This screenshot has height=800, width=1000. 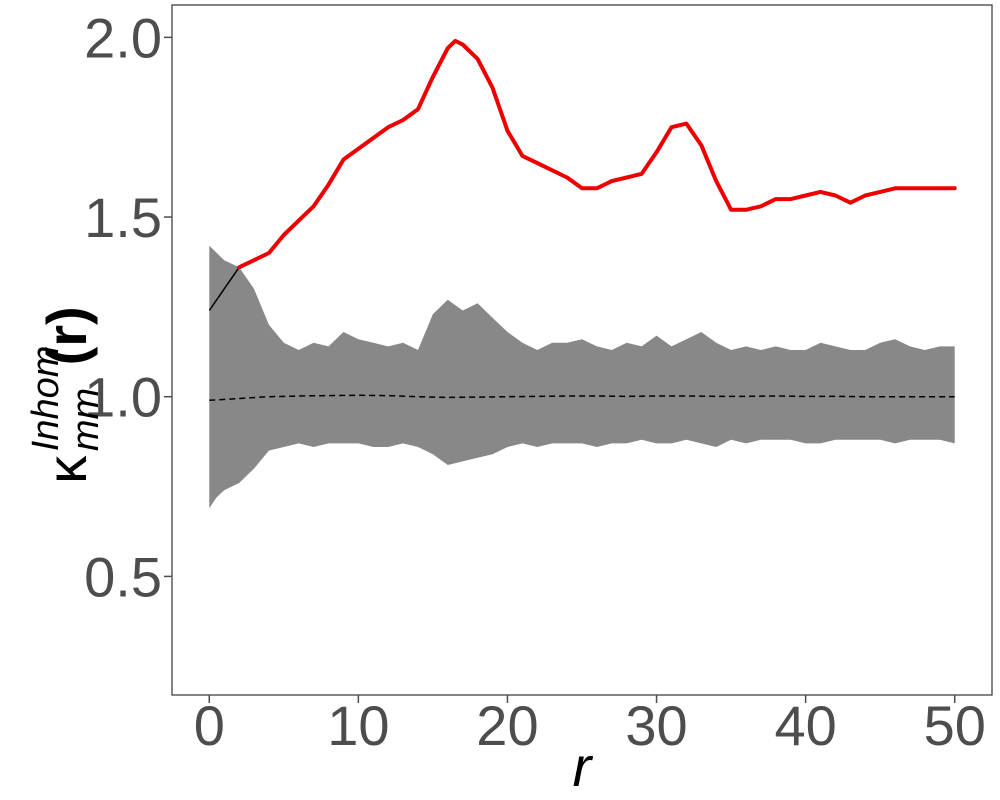 What do you see at coordinates (656, 725) in the screenshot?
I see `x-tick-label: 30` at bounding box center [656, 725].